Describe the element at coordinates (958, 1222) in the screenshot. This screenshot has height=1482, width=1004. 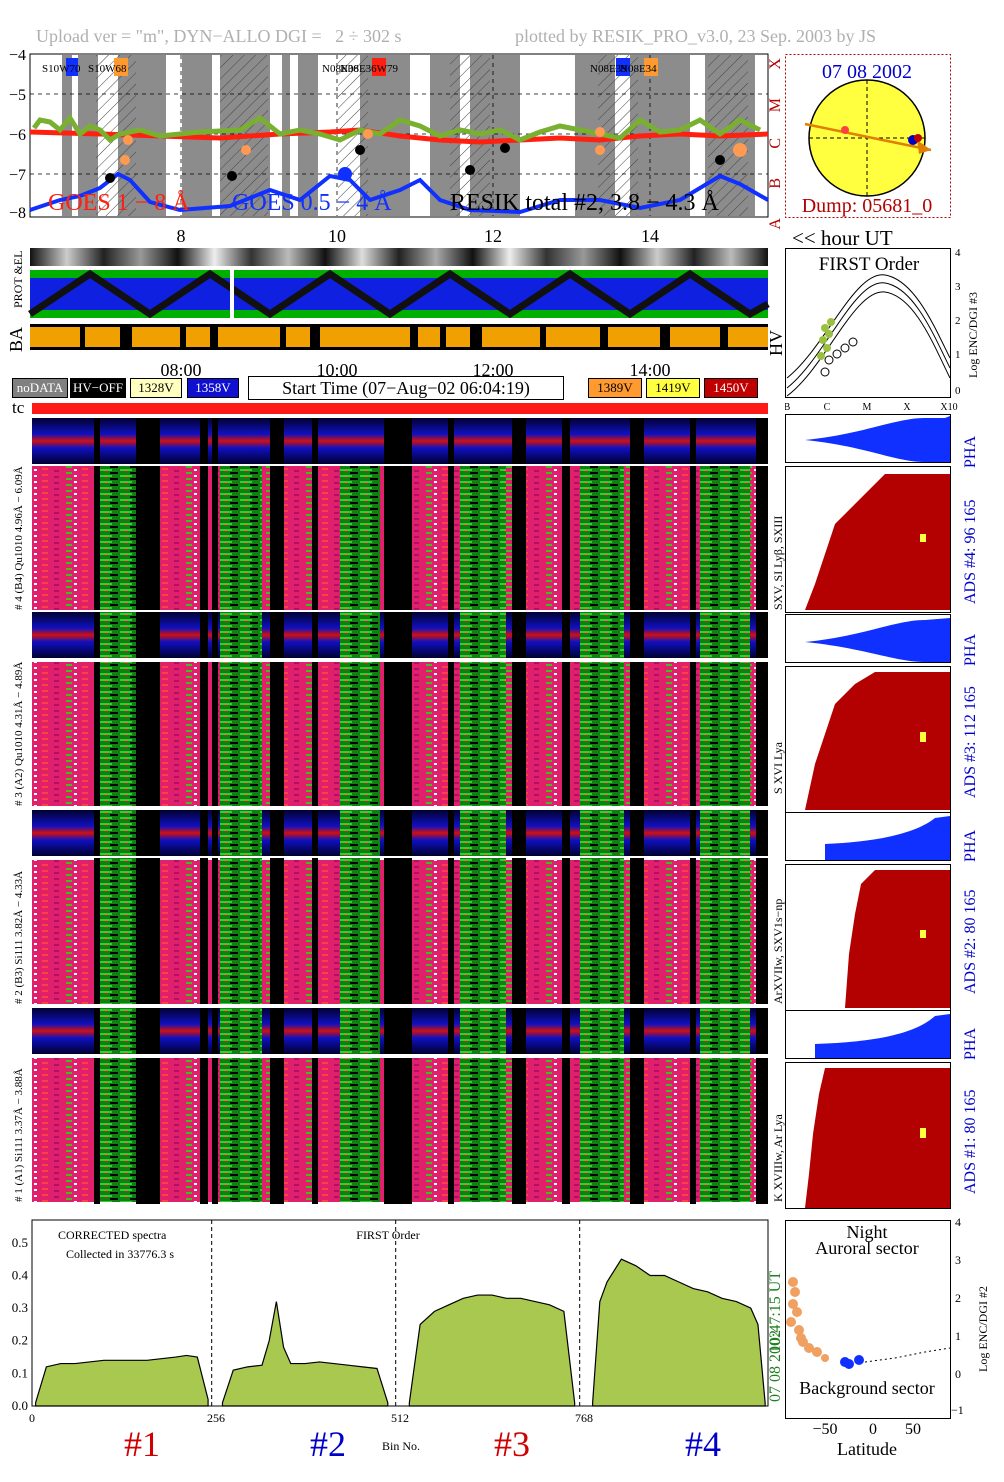
I see `lat-ytick: 4` at that location.